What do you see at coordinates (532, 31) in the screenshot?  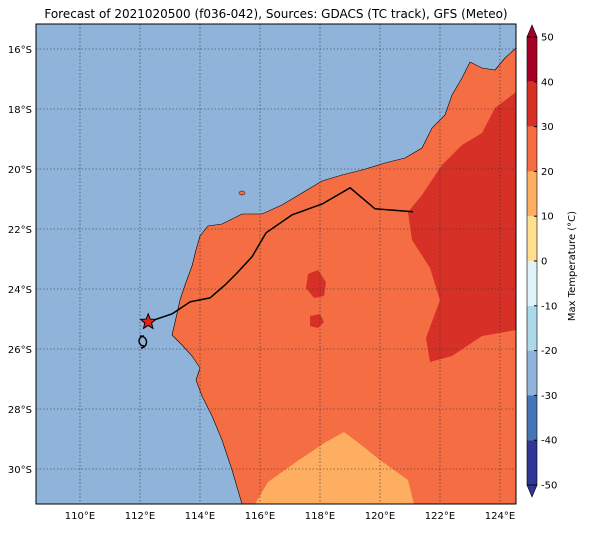 I see `colorbar-extend-top` at bounding box center [532, 31].